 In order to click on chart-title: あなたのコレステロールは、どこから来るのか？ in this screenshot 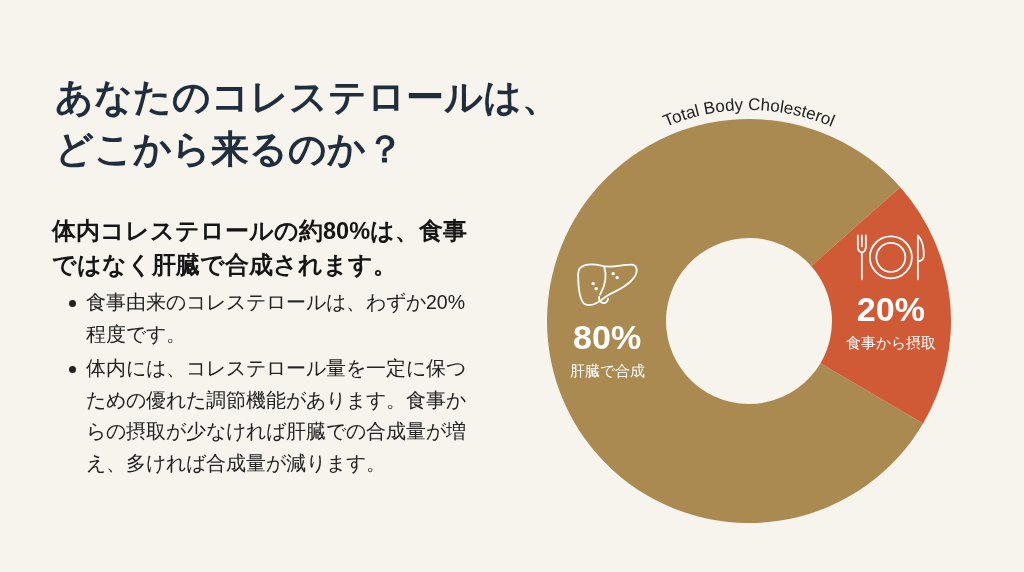, I will do `click(308, 123)`.